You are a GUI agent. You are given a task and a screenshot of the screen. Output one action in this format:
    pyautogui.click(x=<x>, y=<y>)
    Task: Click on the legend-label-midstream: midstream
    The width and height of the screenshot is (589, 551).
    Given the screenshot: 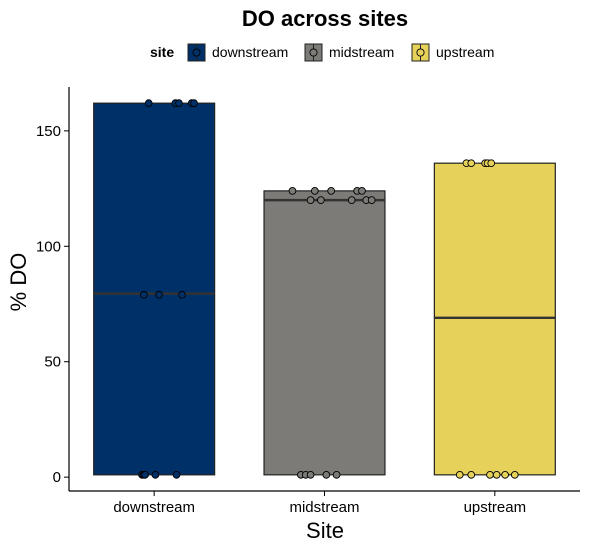 What is the action you would take?
    pyautogui.click(x=361, y=52)
    